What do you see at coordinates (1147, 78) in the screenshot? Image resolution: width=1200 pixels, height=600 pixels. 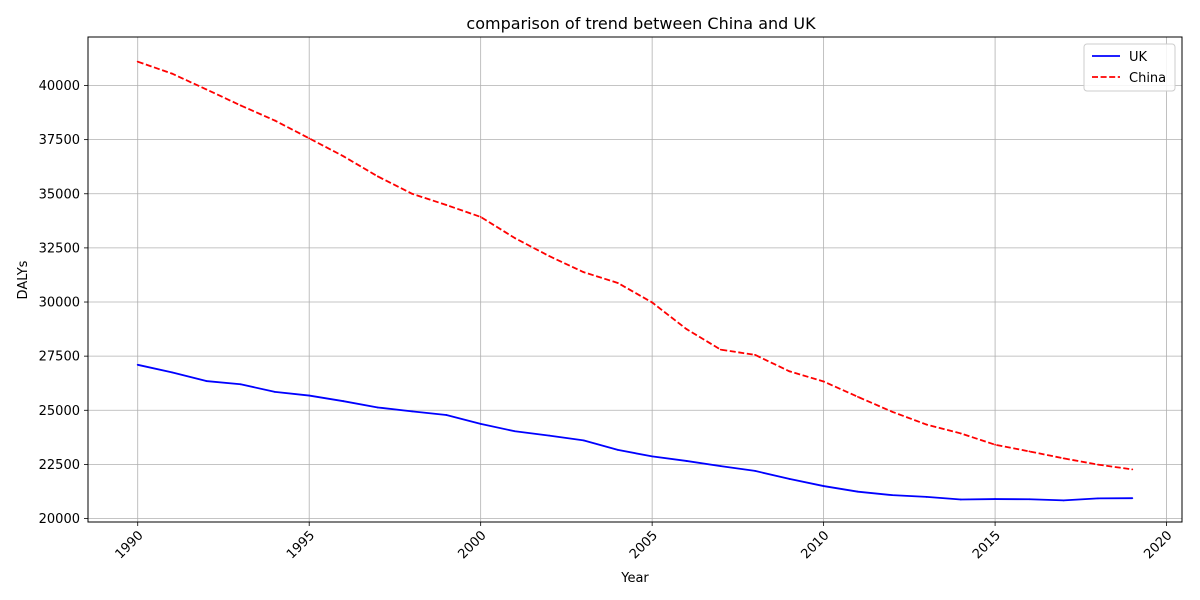 I see `legend-label-china: China` at bounding box center [1147, 78].